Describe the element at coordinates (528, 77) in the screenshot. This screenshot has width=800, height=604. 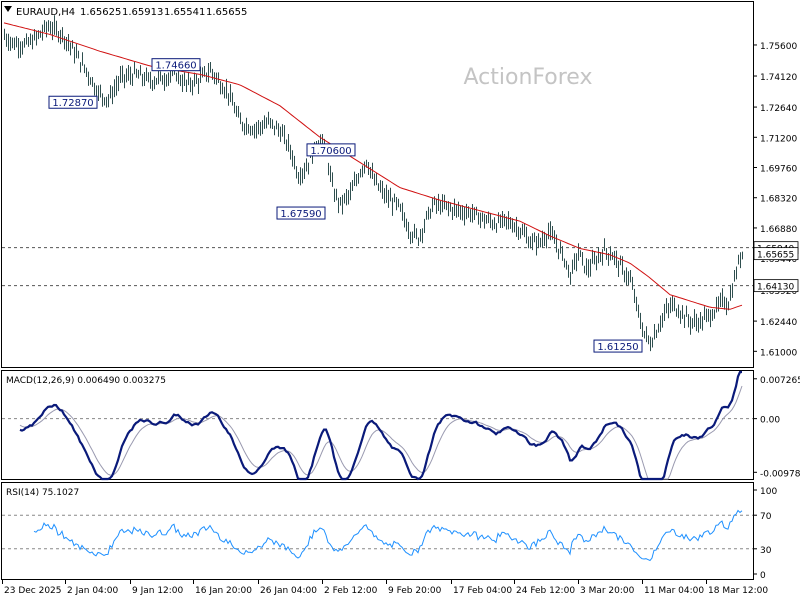
I see `watermark: ActionForex` at that location.